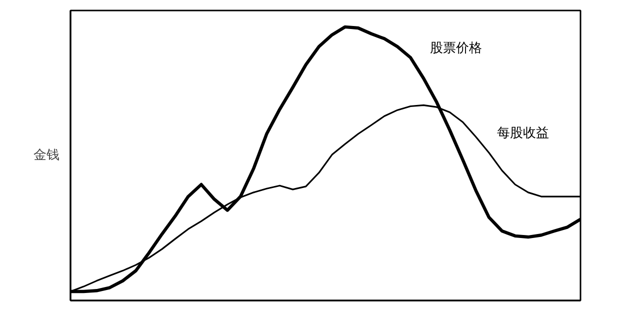 This screenshot has height=321, width=630. Describe the element at coordinates (47, 155) in the screenshot. I see `y-axis-title: 金钱` at that location.